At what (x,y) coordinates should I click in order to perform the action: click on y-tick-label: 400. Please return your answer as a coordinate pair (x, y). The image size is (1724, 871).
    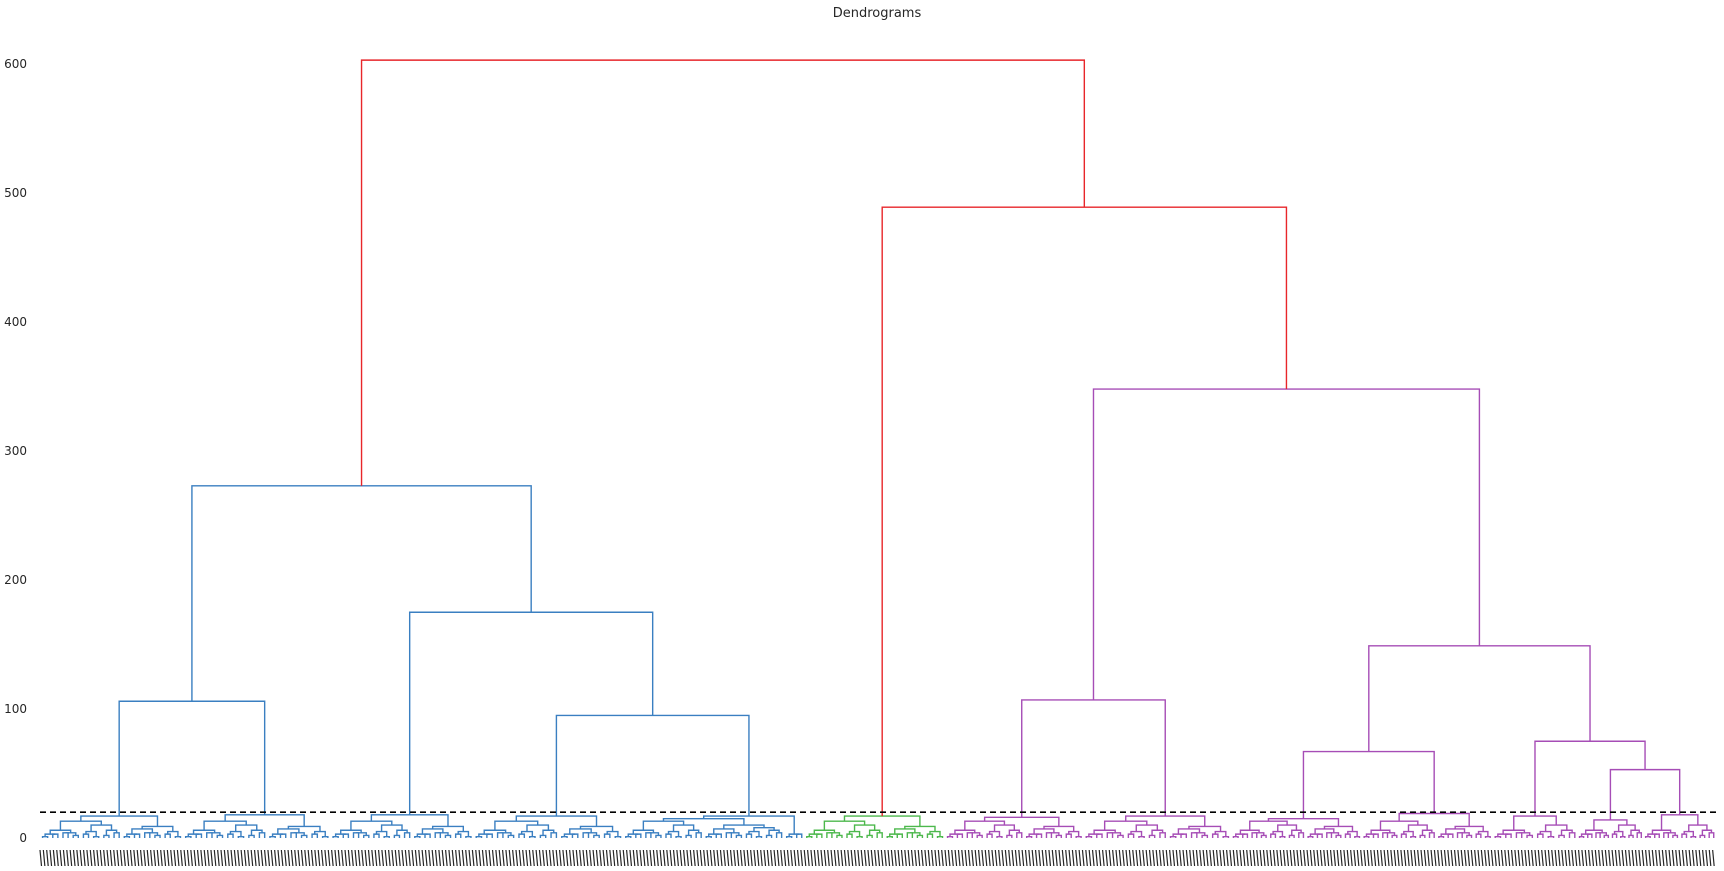
    Looking at the image, I should click on (15, 322).